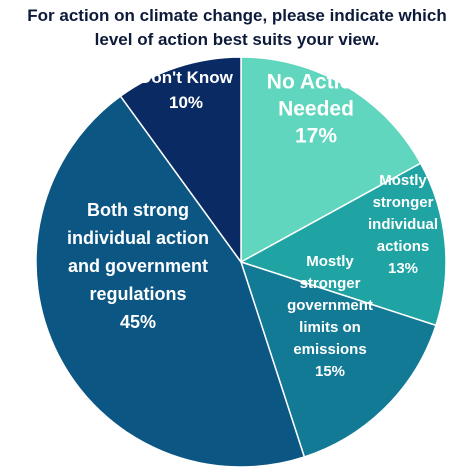  I want to click on pie-label-1: No Action Needed 17%, so click(316, 109).